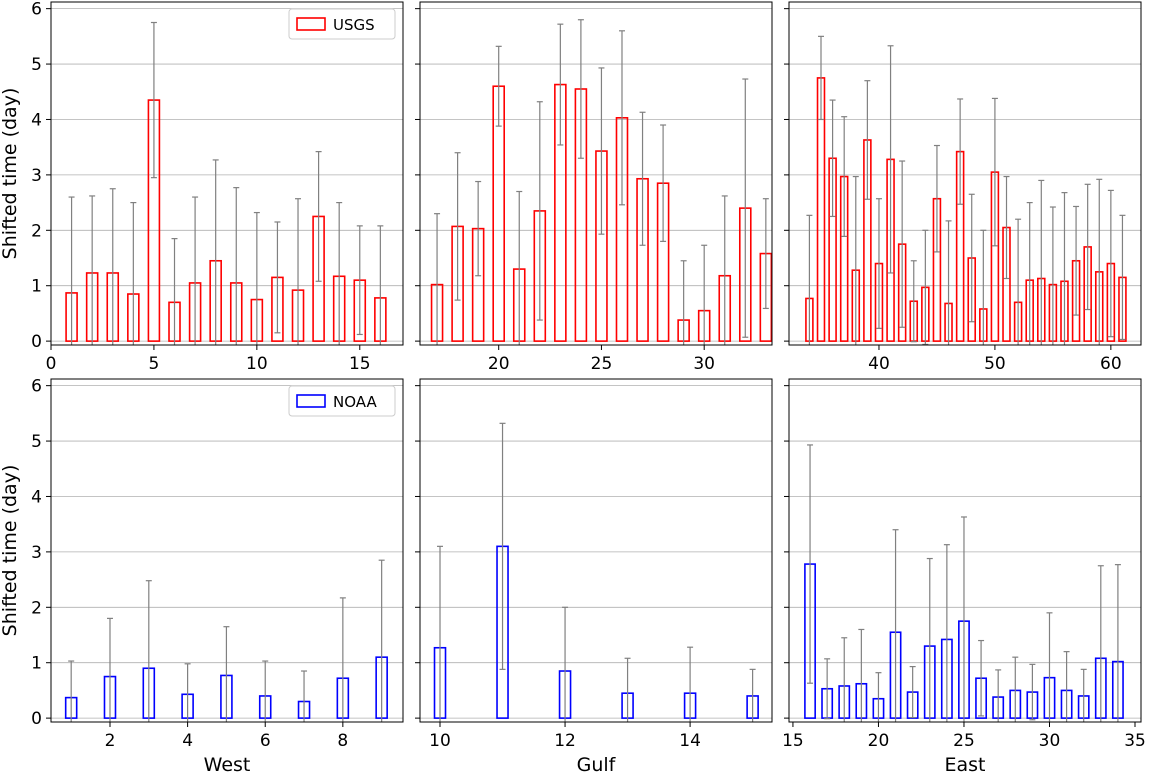  What do you see at coordinates (1111, 364) in the screenshot?
I see `x-tick-label: 60` at bounding box center [1111, 364].